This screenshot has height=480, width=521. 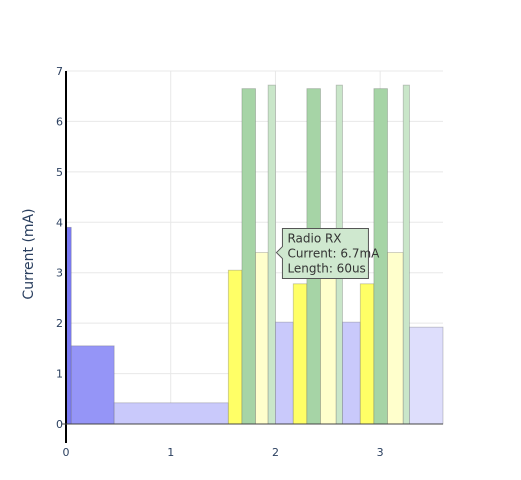 I want to click on y-tick-label: 6, so click(x=59, y=121).